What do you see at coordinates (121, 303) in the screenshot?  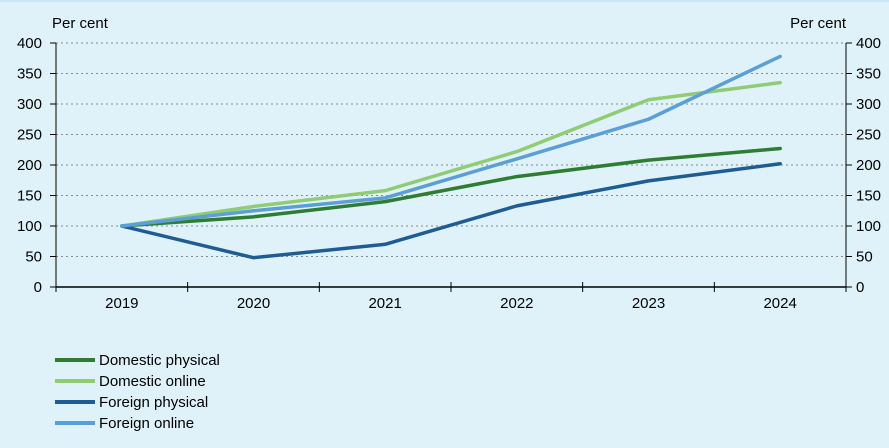 I see `x-tick-label: 2019` at bounding box center [121, 303].